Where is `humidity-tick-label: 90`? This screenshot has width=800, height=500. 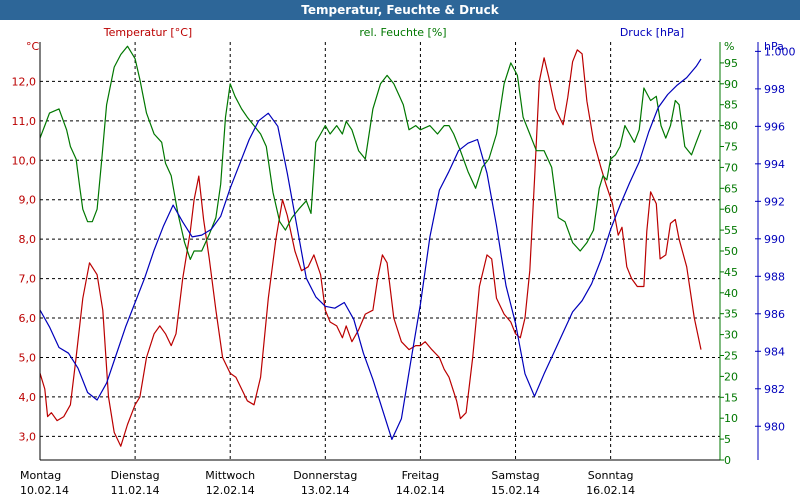
humidity-tick-label: 90 is located at coordinates (731, 84).